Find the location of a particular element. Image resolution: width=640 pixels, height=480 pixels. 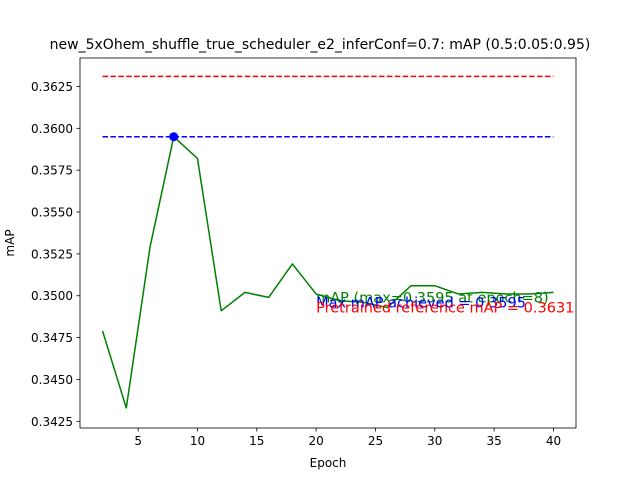

y-tick-label: 0.3450 is located at coordinates (52, 380).